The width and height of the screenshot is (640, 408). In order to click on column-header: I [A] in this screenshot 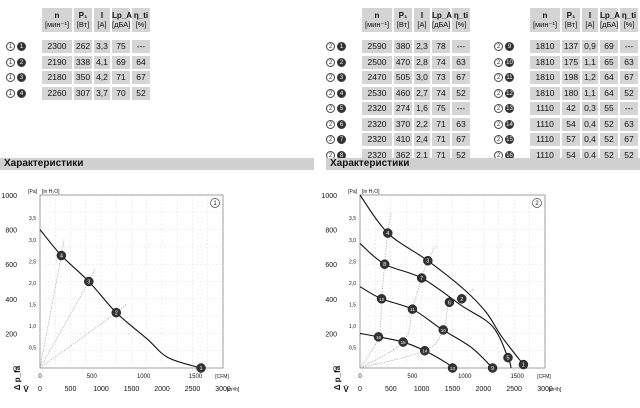, I will do `click(102, 20)`.